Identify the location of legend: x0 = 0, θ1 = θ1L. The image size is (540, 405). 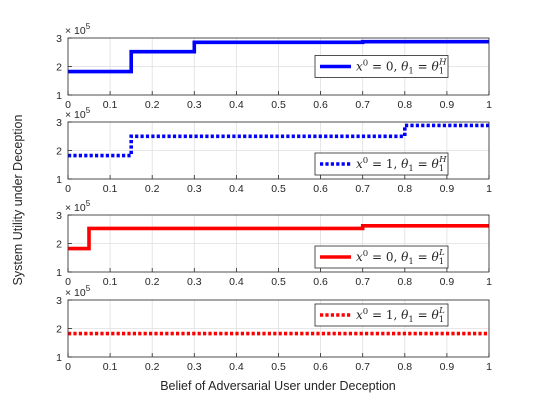
(381, 257).